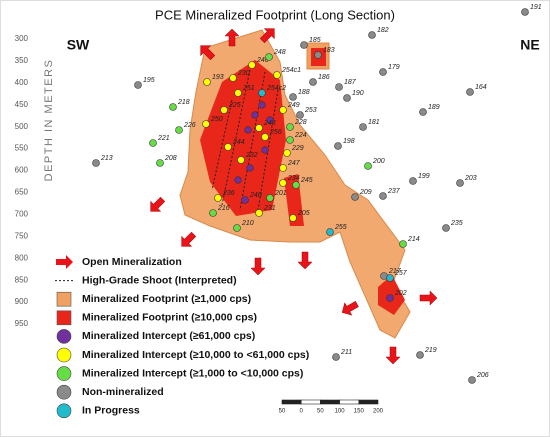 The image size is (550, 437). I want to click on hole-label: 254c1, so click(291, 70).